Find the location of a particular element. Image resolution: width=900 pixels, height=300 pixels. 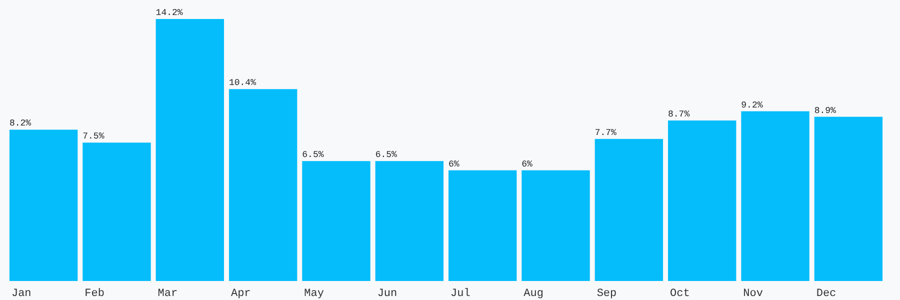

data-label: 10.4% is located at coordinates (242, 83).